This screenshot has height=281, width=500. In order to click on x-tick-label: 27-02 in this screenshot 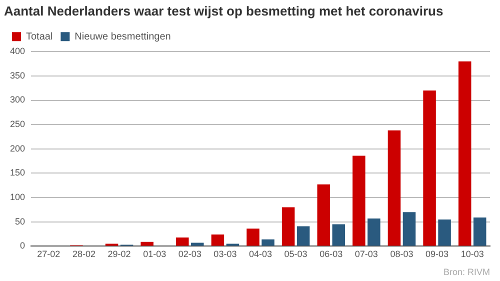, I will do `click(48, 254)`.